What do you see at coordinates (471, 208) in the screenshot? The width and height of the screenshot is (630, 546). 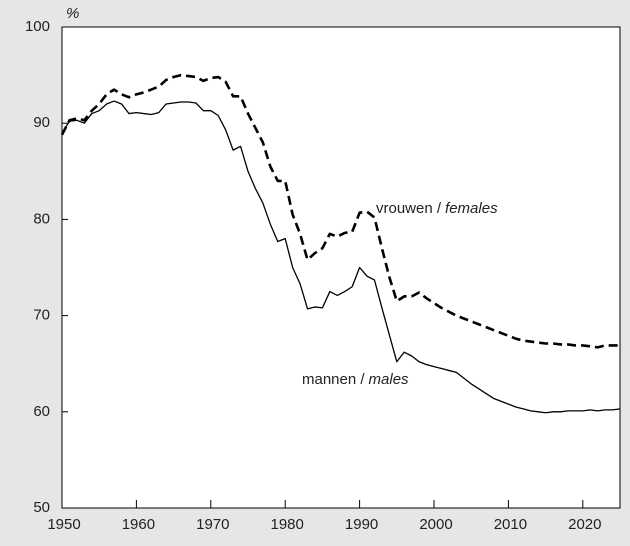 I see `label: females` at bounding box center [471, 208].